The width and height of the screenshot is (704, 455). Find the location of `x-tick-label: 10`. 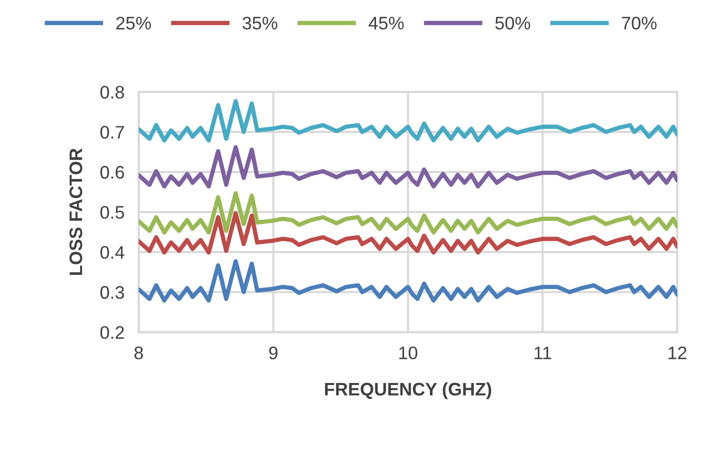

x-tick-label: 10 is located at coordinates (408, 353).